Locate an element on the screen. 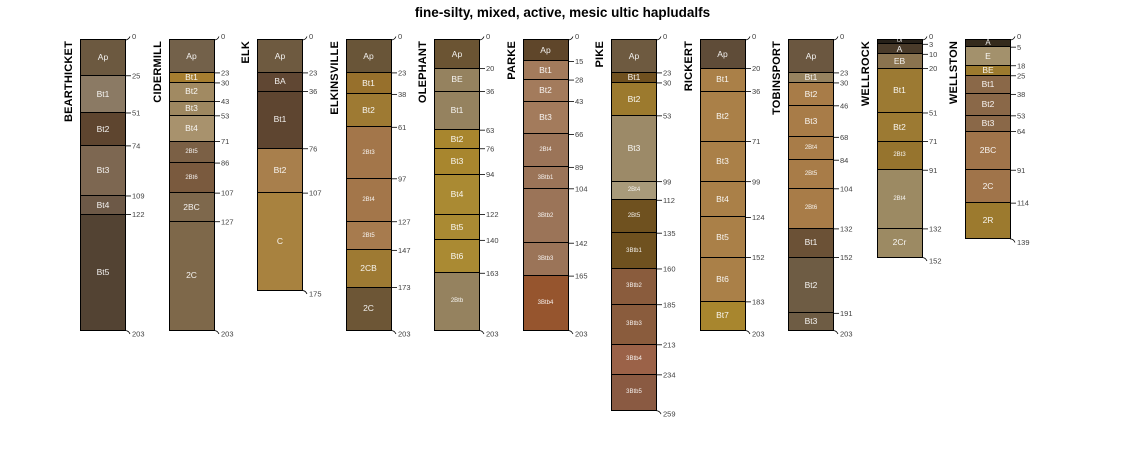 This screenshot has width=1125, height=450. horizon-block: Bt2 is located at coordinates (722, 116).